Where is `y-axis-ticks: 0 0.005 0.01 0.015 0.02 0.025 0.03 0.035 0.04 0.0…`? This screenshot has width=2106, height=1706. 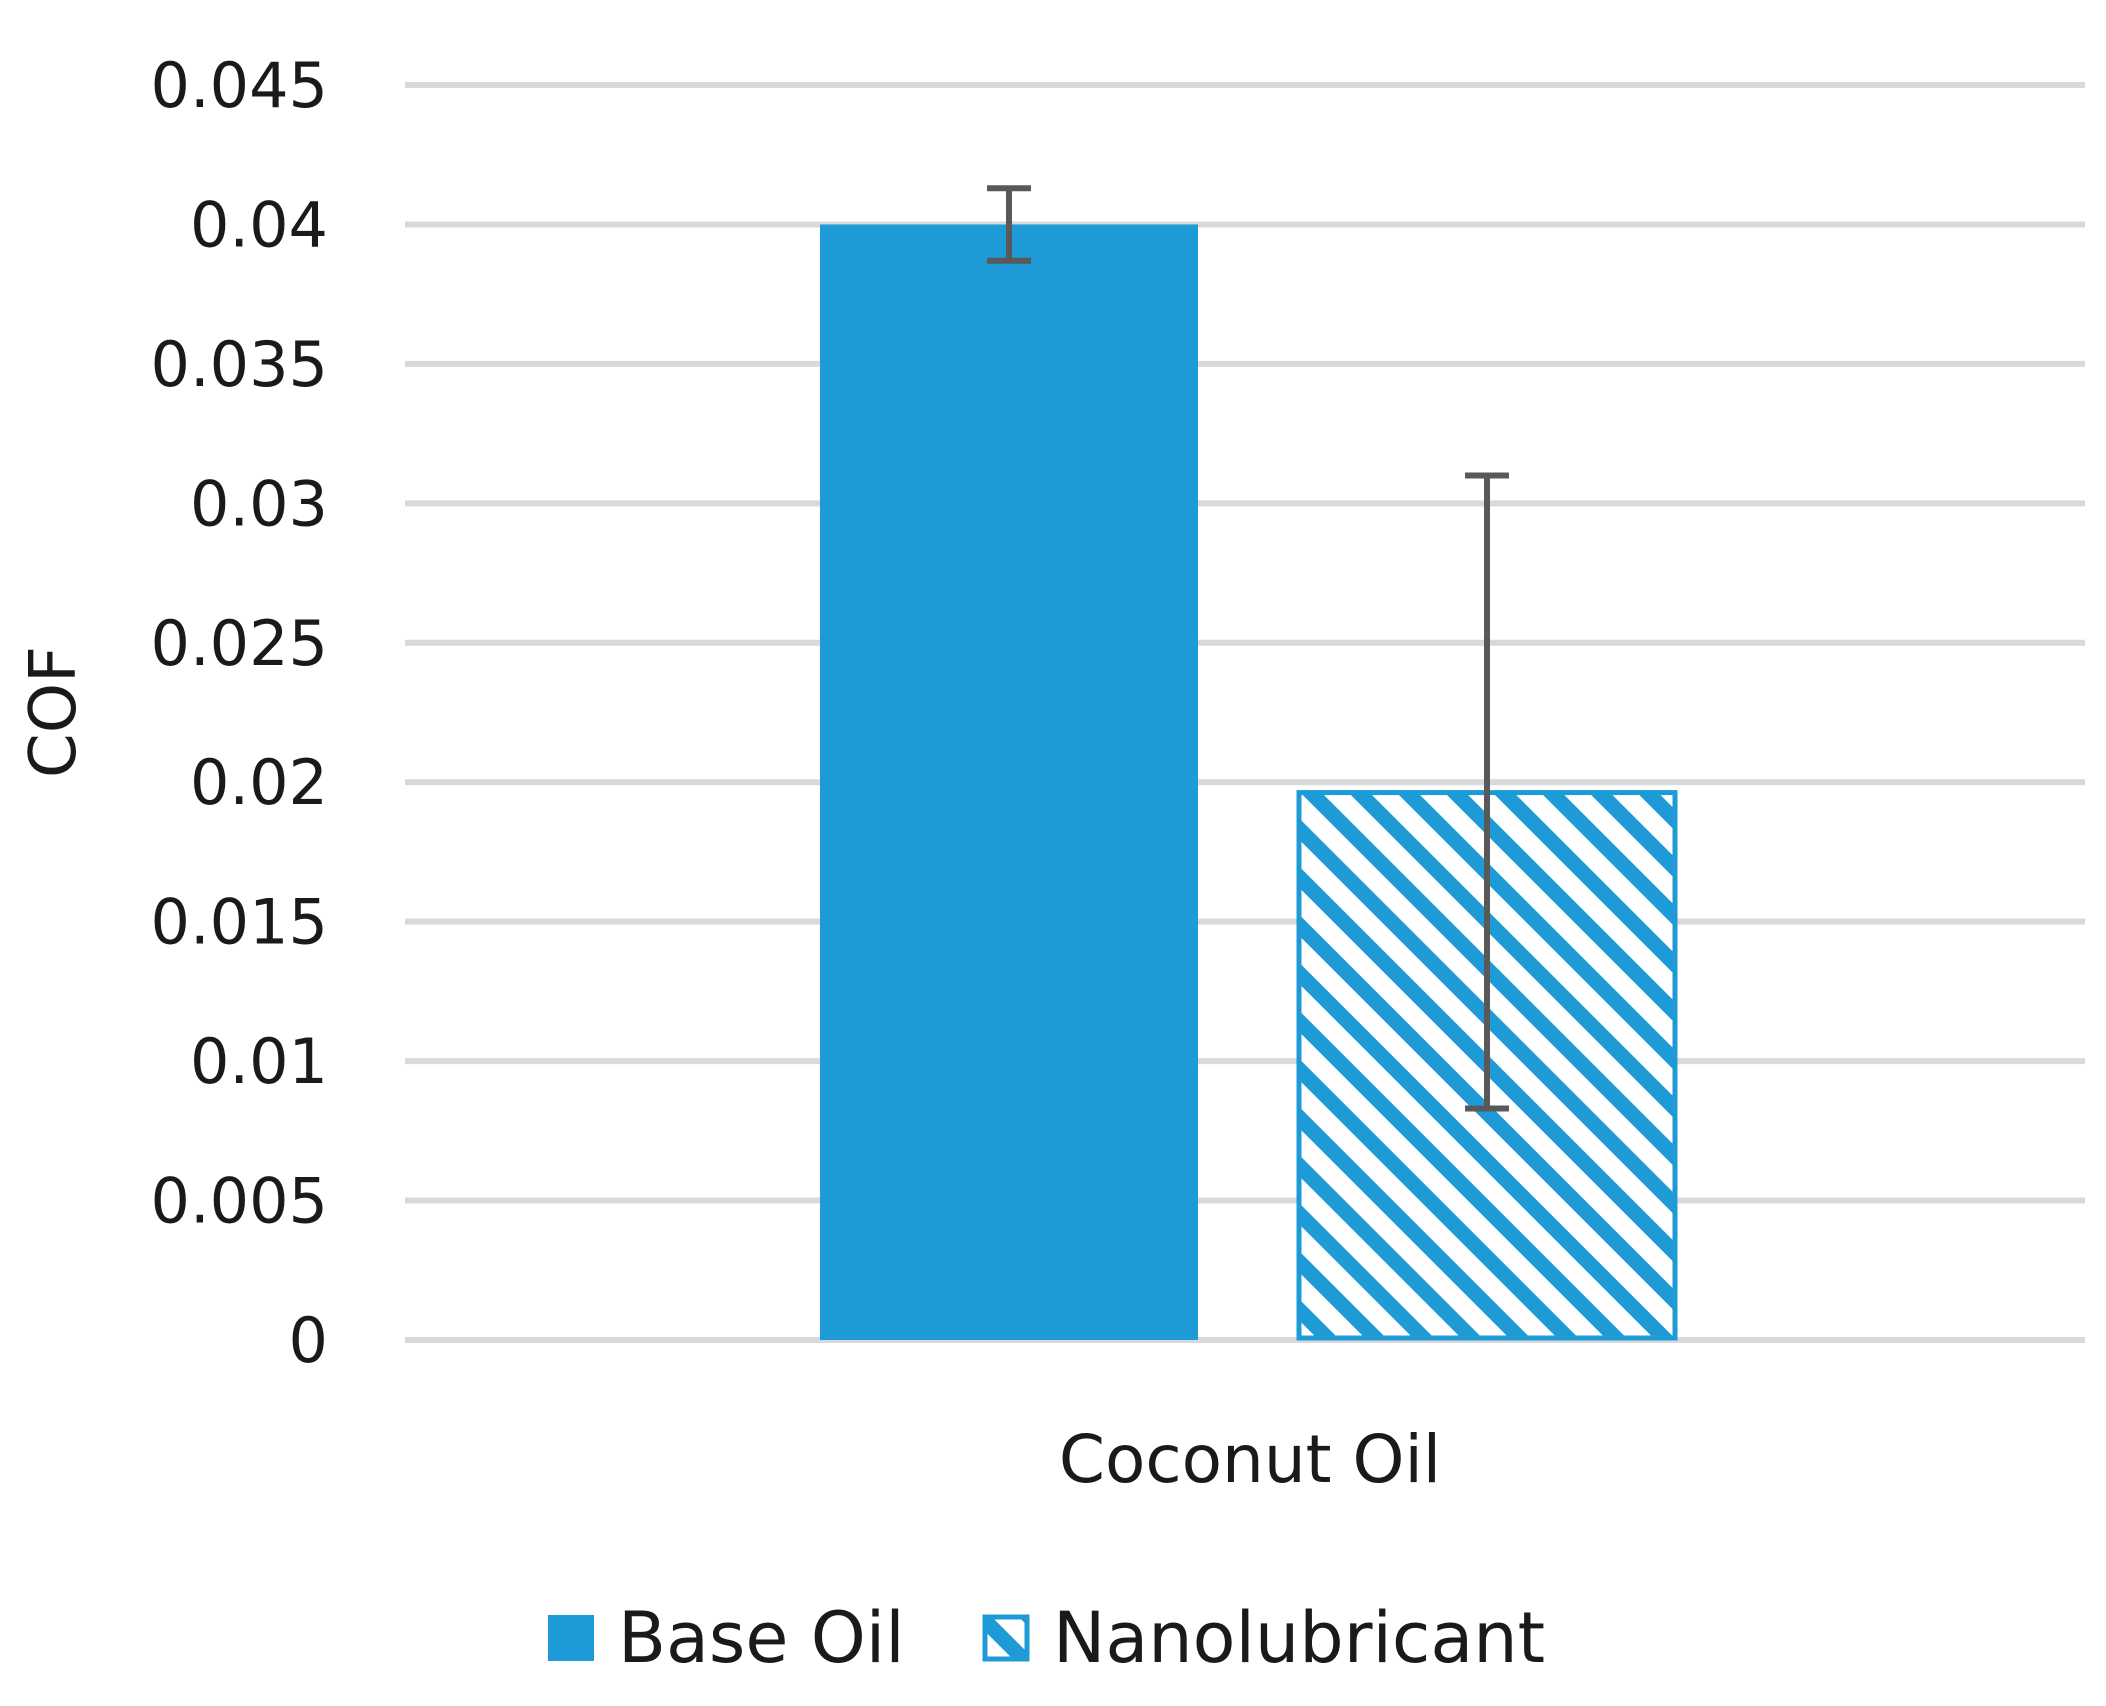
y-axis-ticks: 0 0.005 0.01 0.015 0.02 0.025 0.03 0.035 0.04 0.0… is located at coordinates (240, 713).